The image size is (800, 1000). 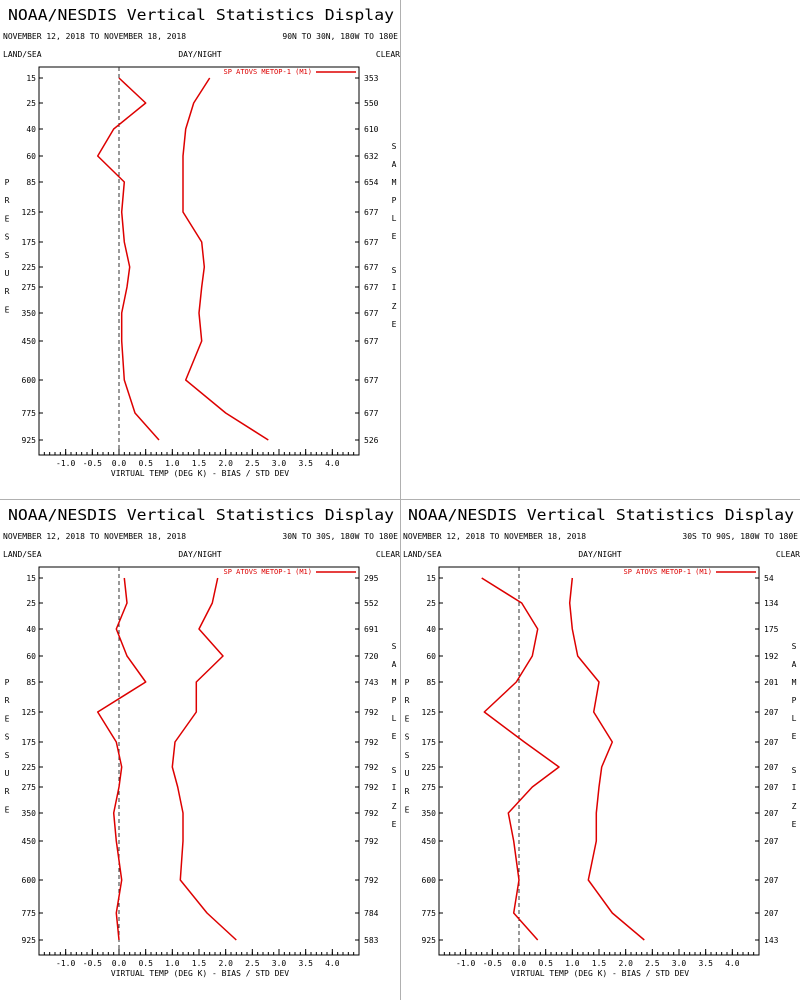 I want to click on x-tick-label: 2.0, so click(x=625, y=963).